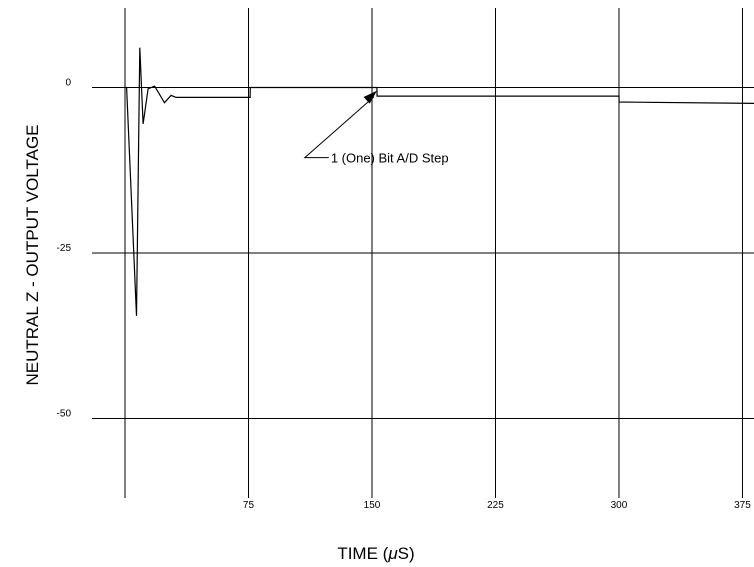 This screenshot has height=567, width=754. I want to click on x-tick-labels: 75 150 225 300 375, so click(497, 505).